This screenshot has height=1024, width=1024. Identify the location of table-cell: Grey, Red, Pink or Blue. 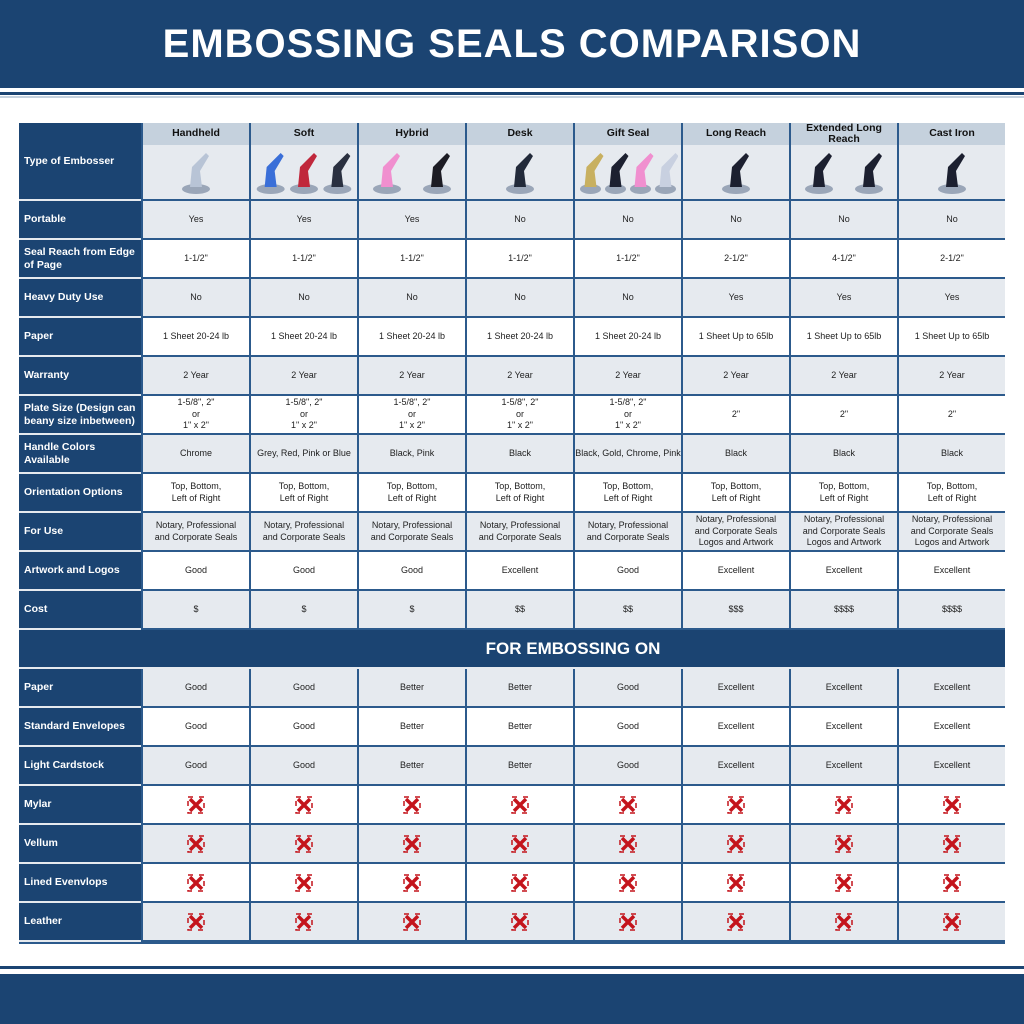
(303, 454).